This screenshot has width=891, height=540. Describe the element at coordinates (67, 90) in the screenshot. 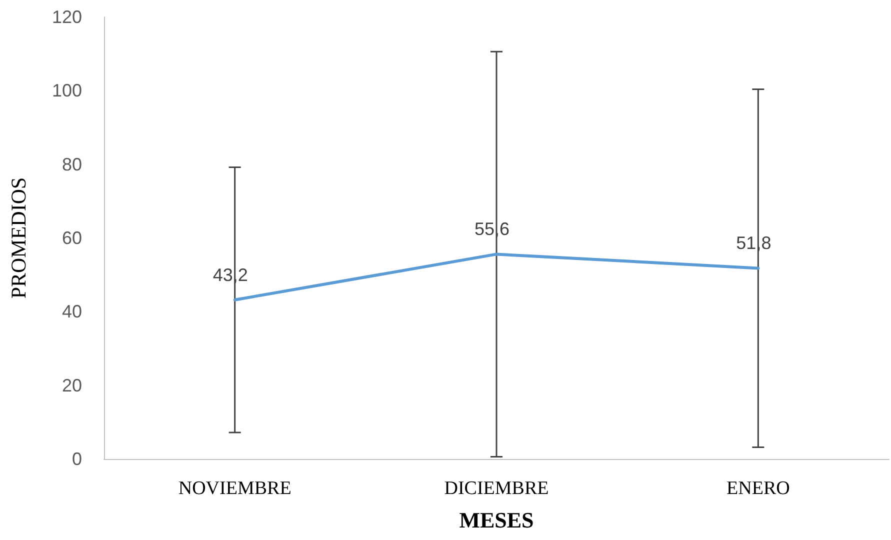

I see `y-tick-label: 100` at that location.